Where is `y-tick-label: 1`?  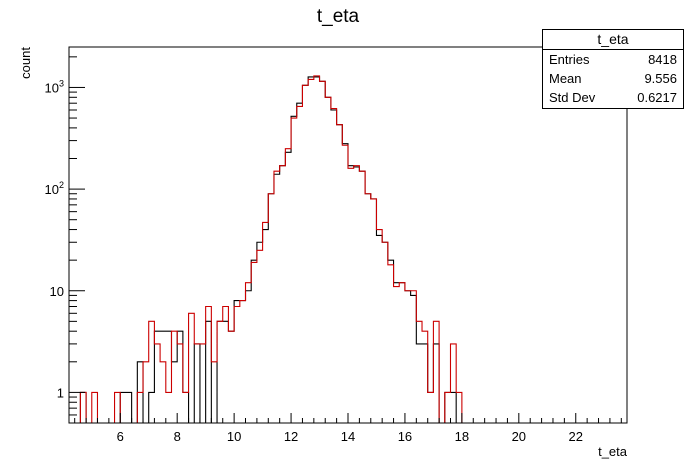
y-tick-label: 1 is located at coordinates (60, 392).